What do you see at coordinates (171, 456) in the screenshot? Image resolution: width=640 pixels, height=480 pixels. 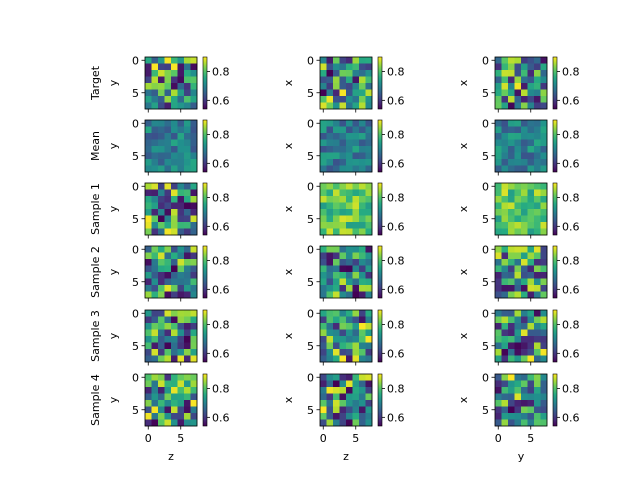 I see `x-axis-label: z` at bounding box center [171, 456].